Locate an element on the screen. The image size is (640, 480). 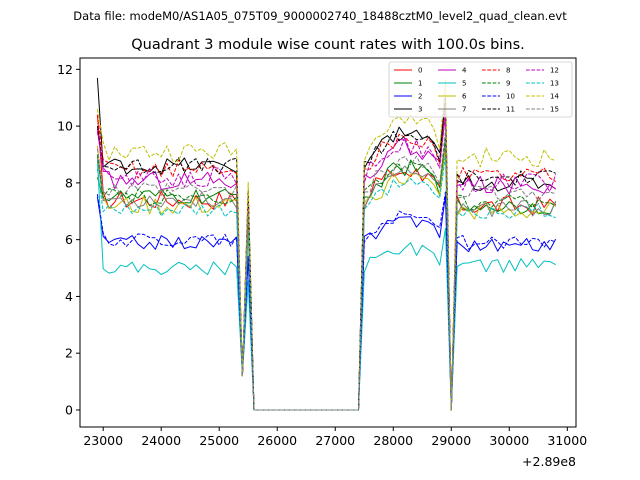
legend-frame is located at coordinates (480, 89).